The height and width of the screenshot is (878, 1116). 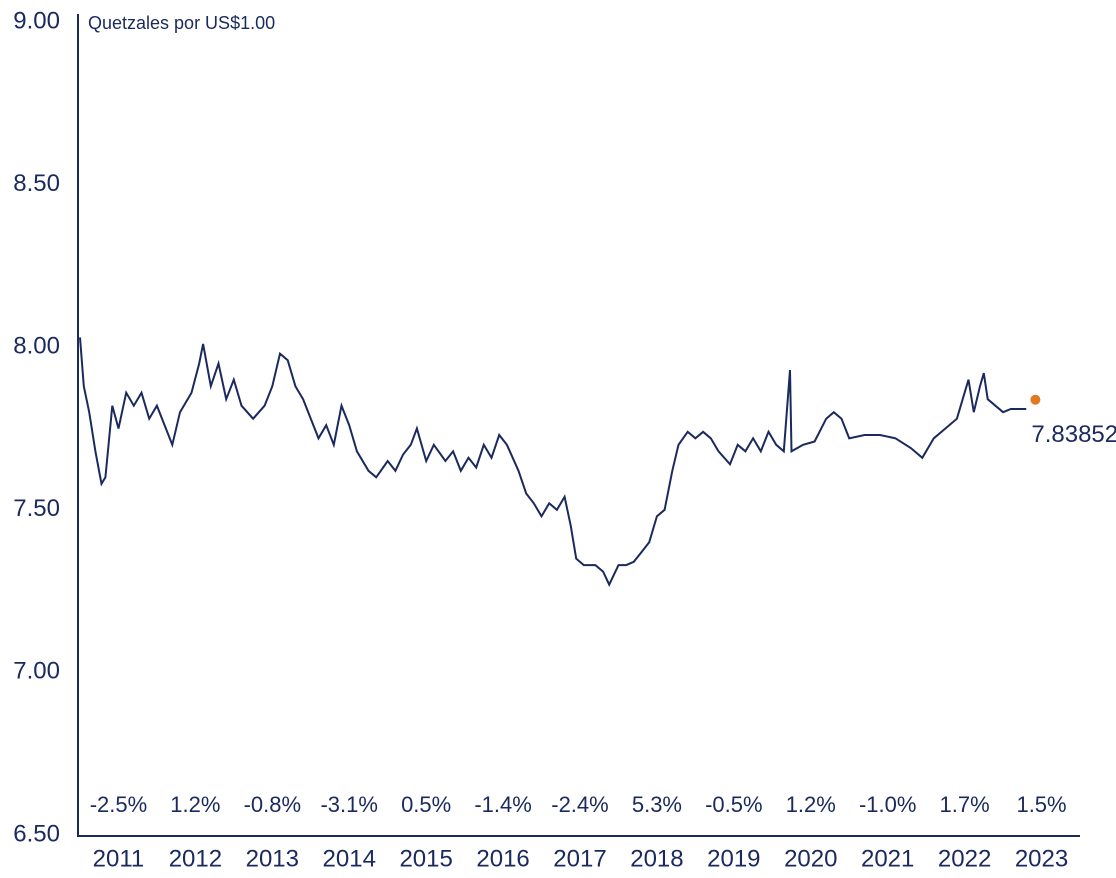 What do you see at coordinates (657, 804) in the screenshot?
I see `annual-change: 5.3%` at bounding box center [657, 804].